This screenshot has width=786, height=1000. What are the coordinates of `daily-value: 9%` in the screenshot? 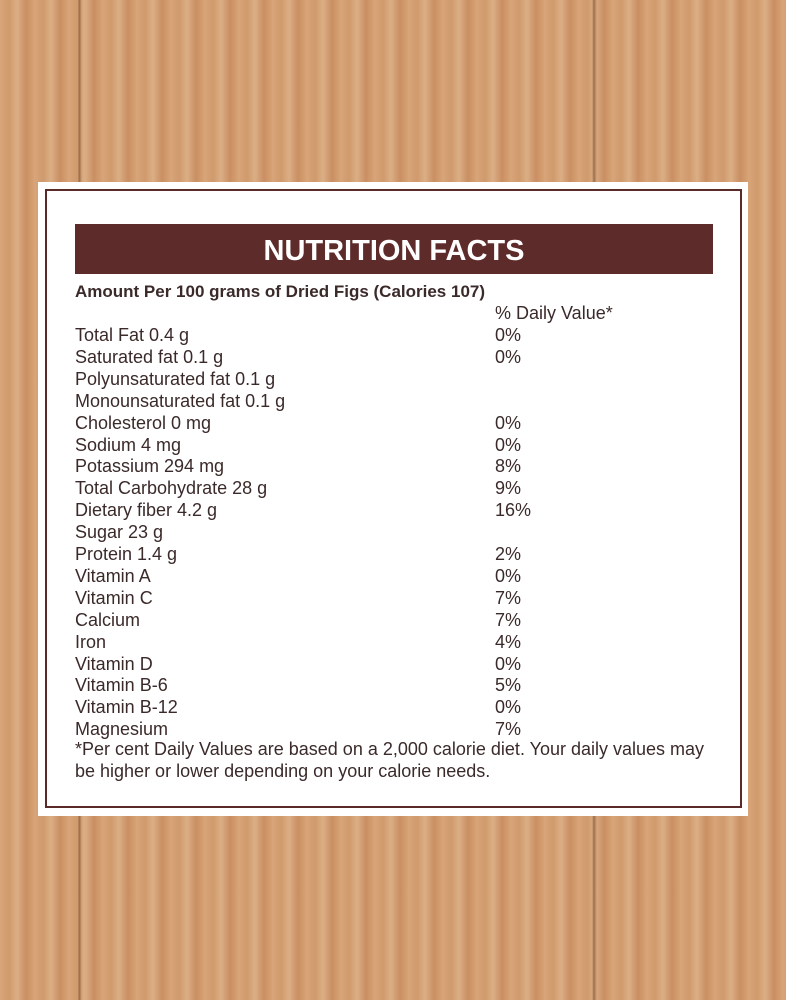 It's located at (508, 488).